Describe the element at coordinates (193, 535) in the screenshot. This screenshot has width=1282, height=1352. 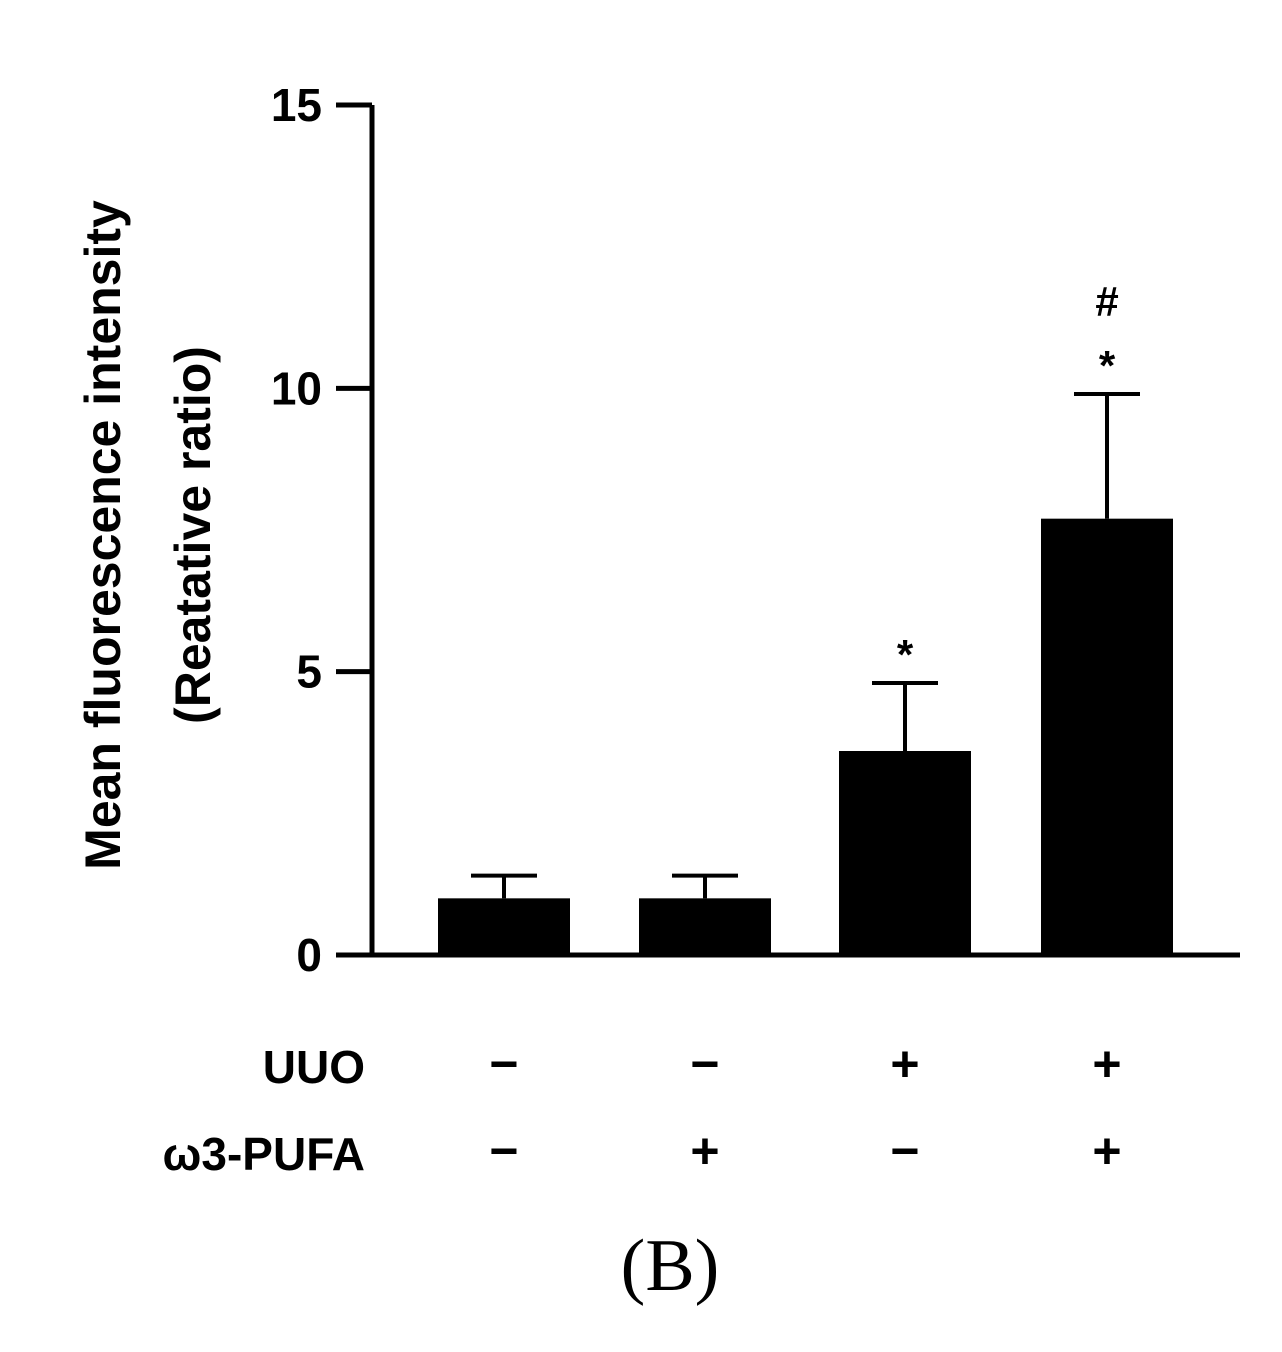
I see `y-axis-label-line: (Reatative ratio)` at that location.